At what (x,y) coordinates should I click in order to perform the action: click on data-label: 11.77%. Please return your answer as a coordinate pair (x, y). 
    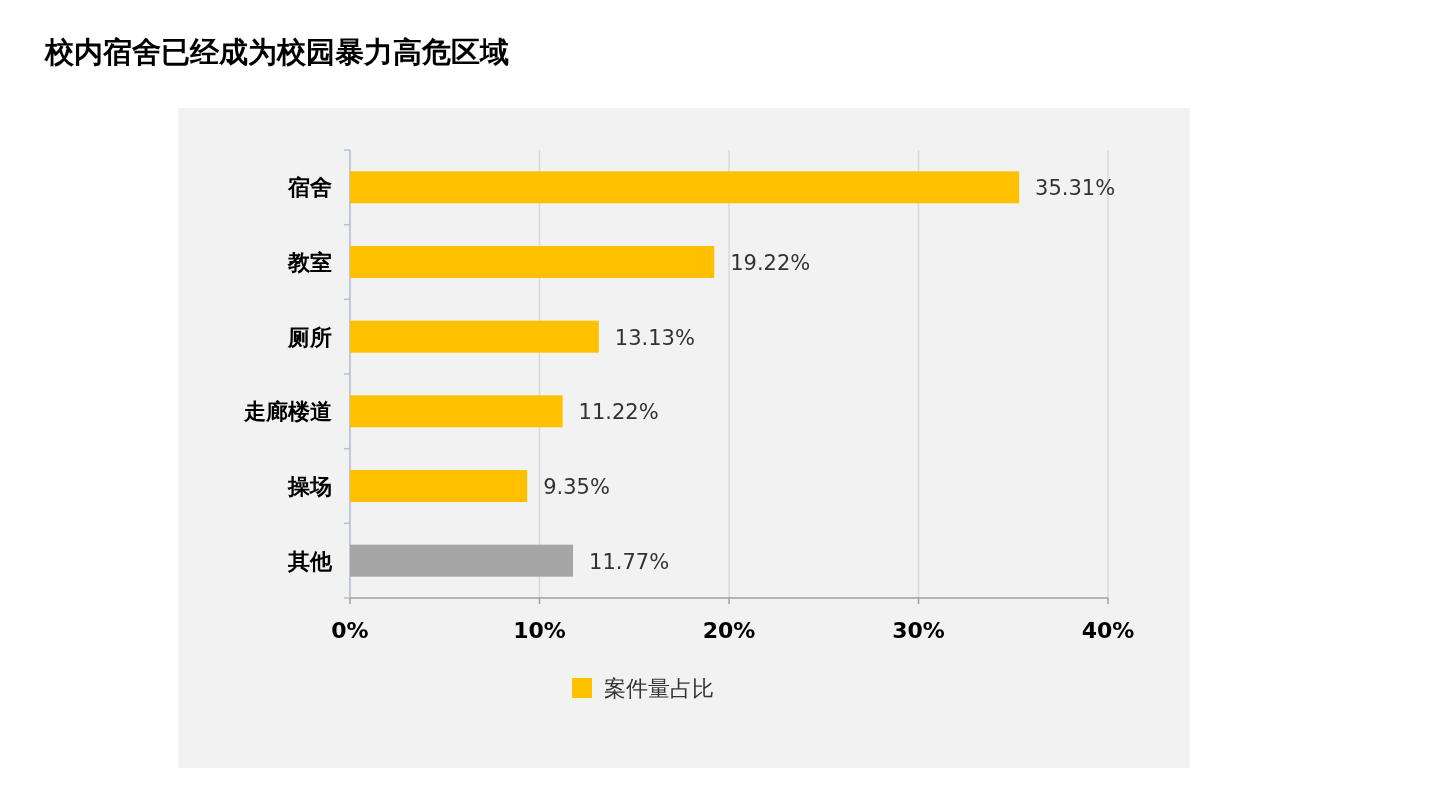
    Looking at the image, I should click on (629, 561).